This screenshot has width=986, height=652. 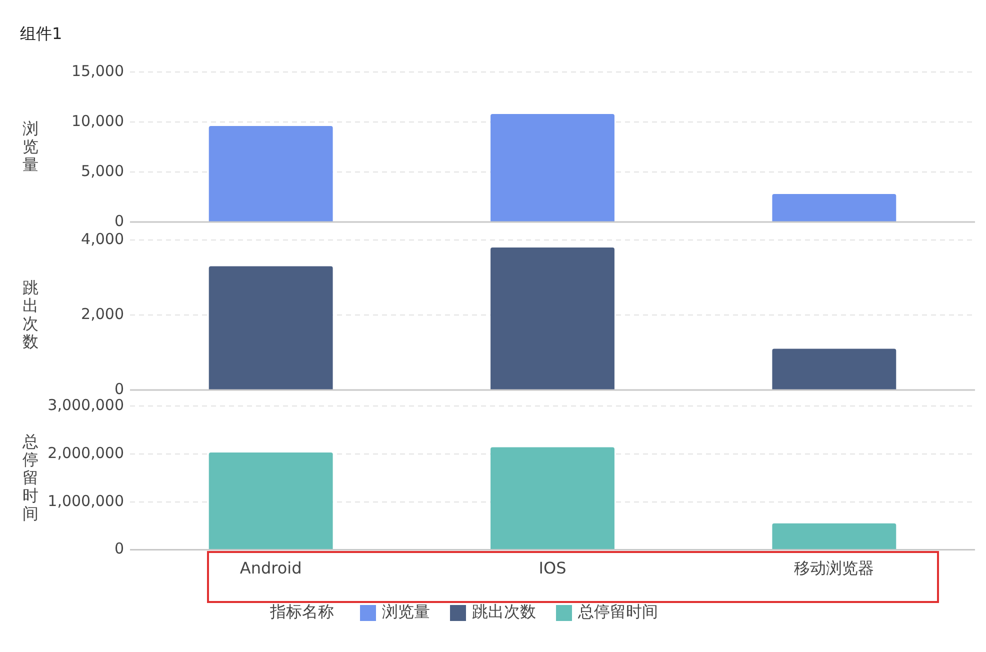 What do you see at coordinates (30, 477) in the screenshot?
I see `y-axis-title: 总停留时间` at bounding box center [30, 477].